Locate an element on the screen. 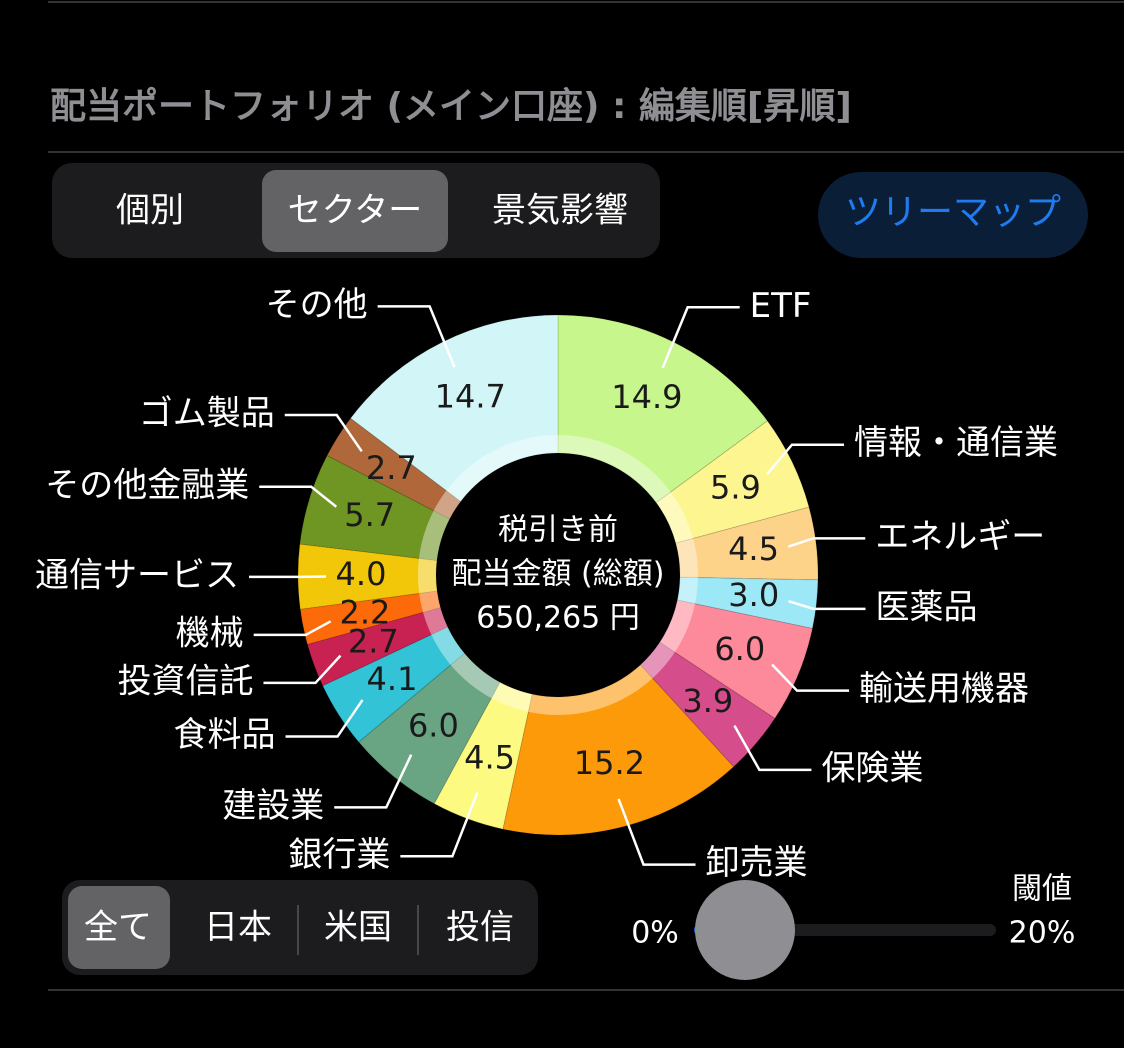 The width and height of the screenshot is (1124, 1048). category-label: その他金融業 is located at coordinates (147, 485).